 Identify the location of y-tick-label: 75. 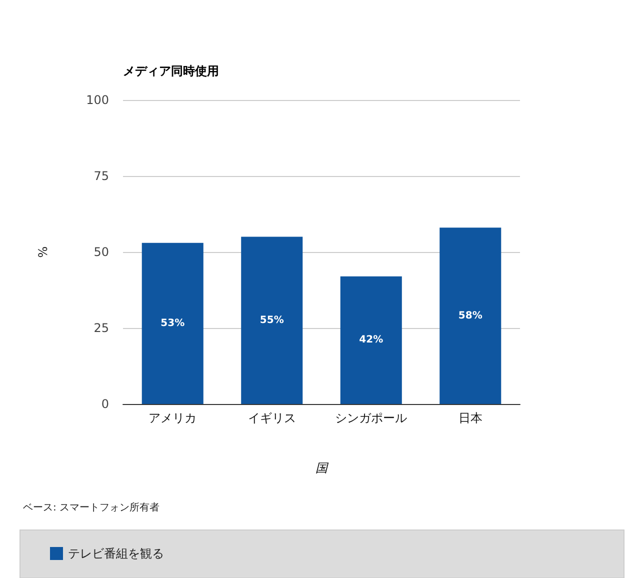
(101, 176).